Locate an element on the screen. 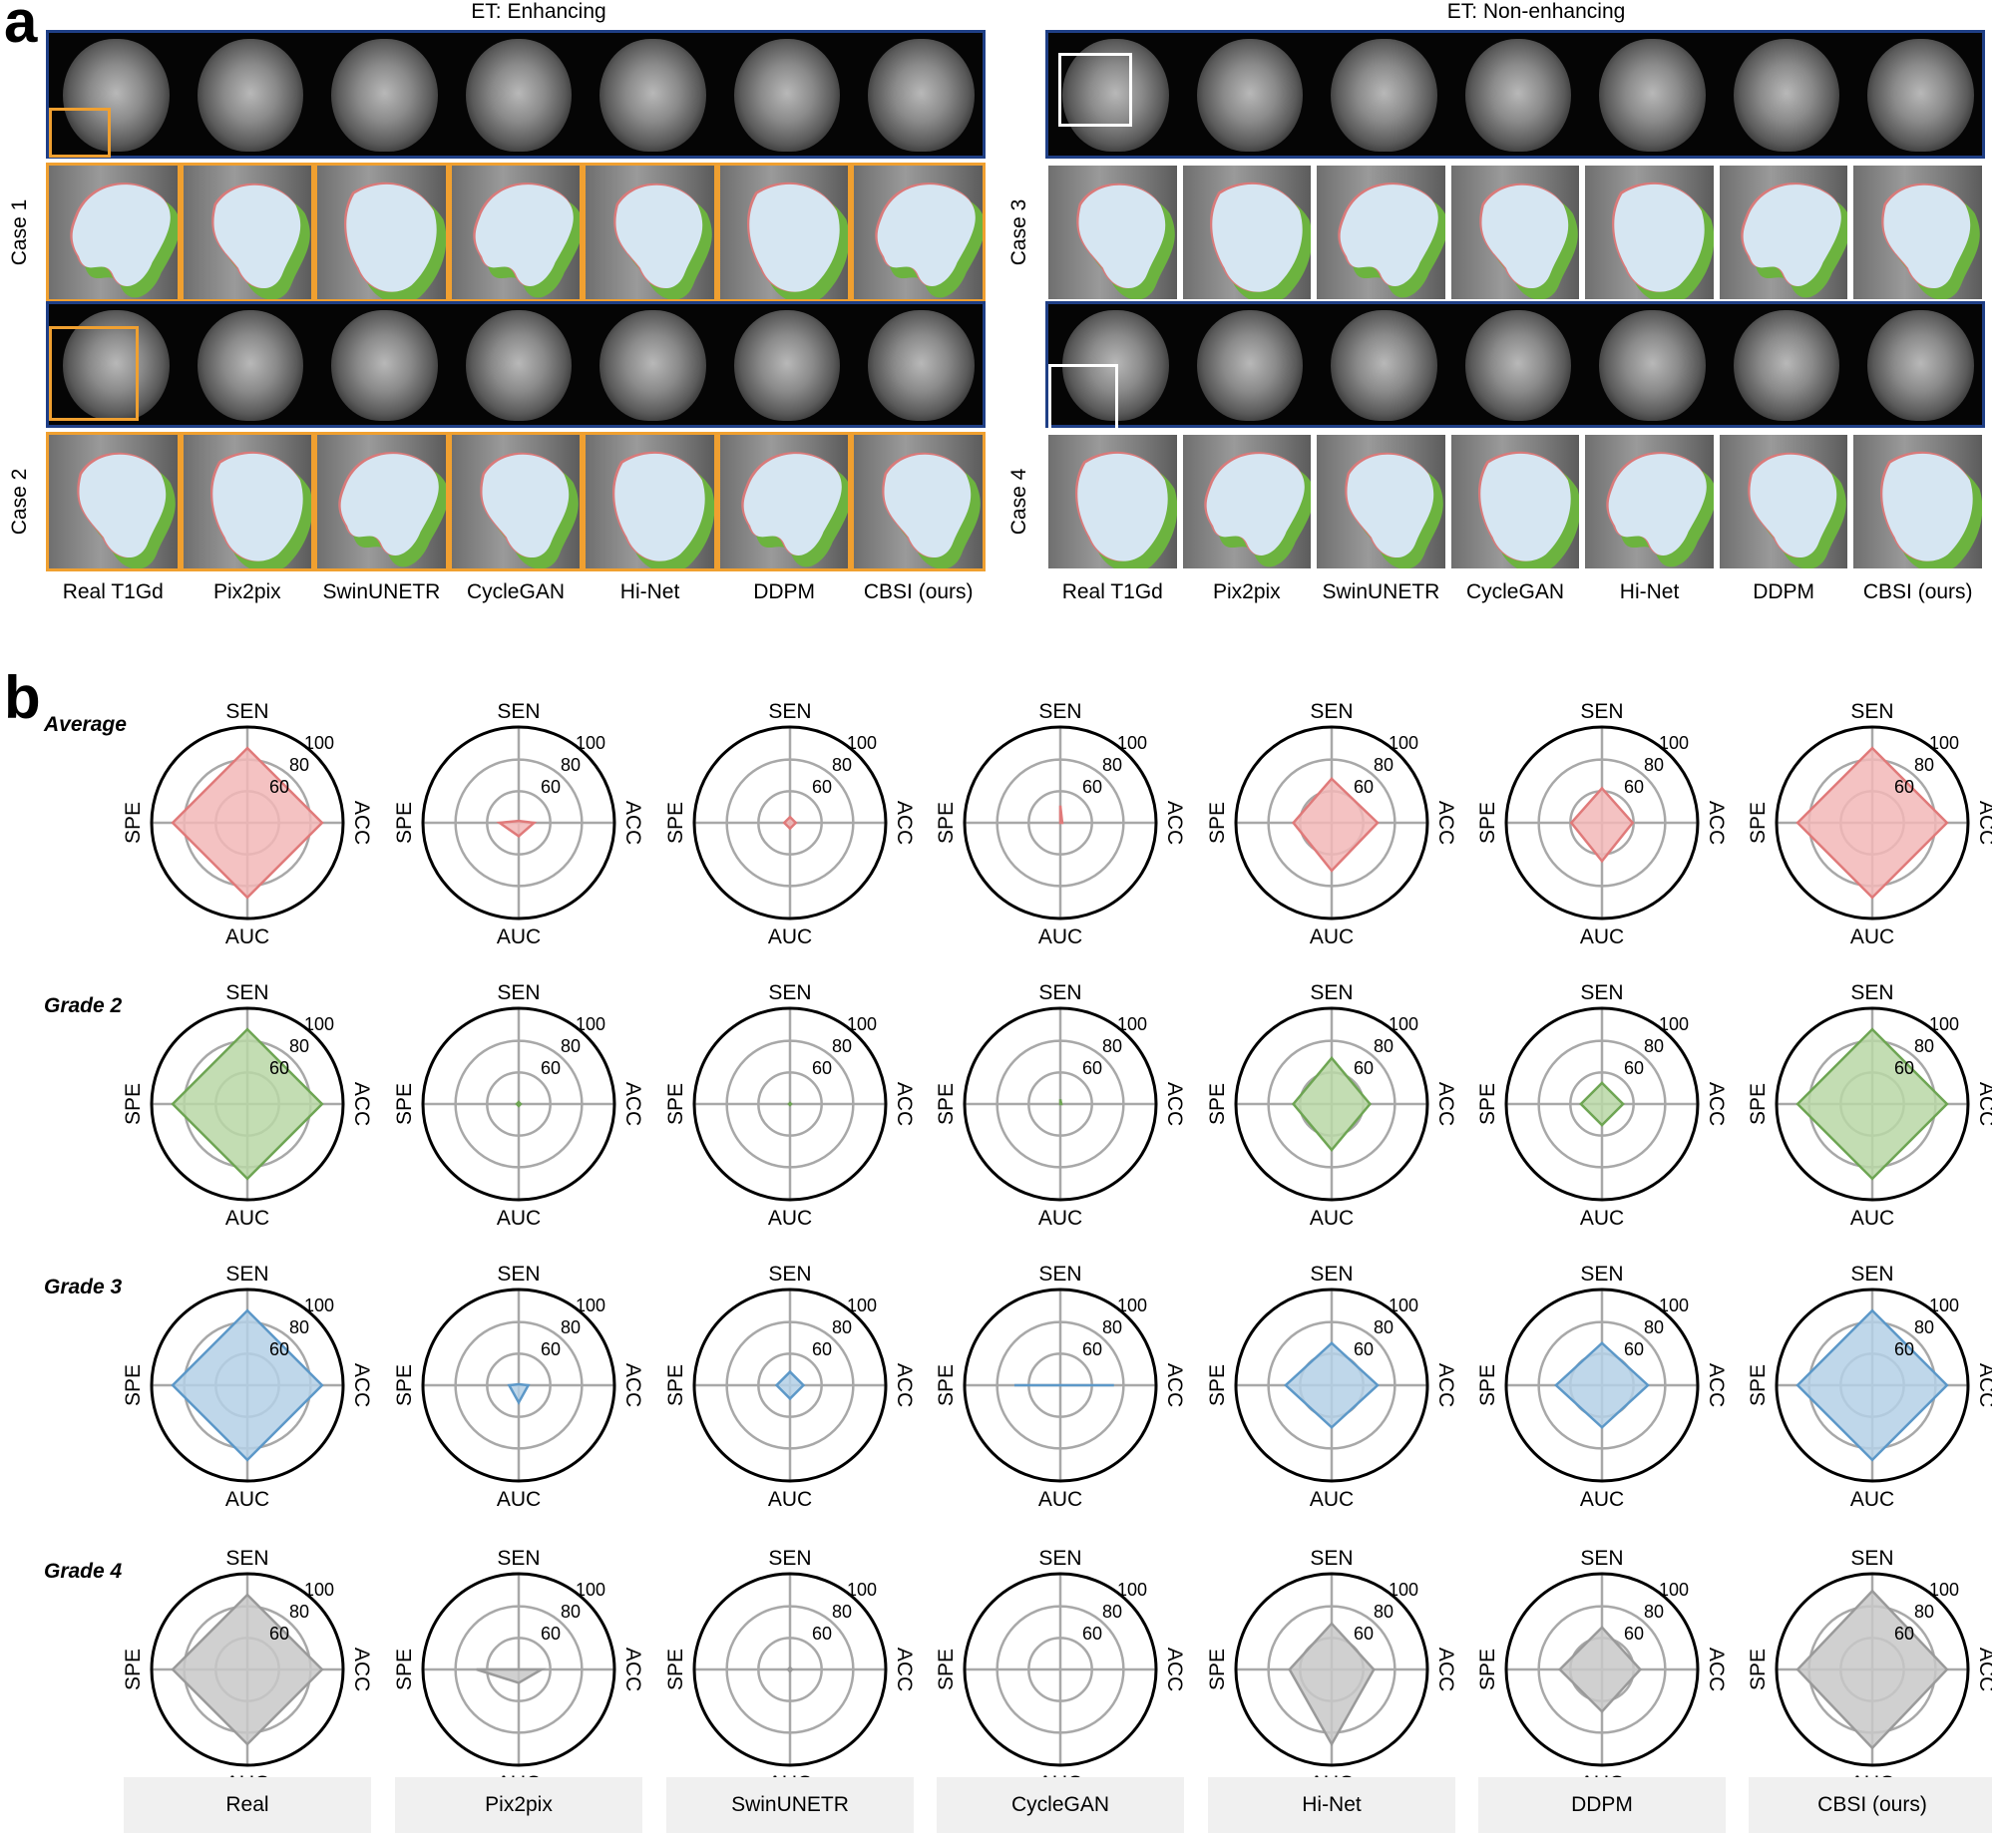 The image size is (1992, 1848). zoom-region-box is located at coordinates (80, 133).